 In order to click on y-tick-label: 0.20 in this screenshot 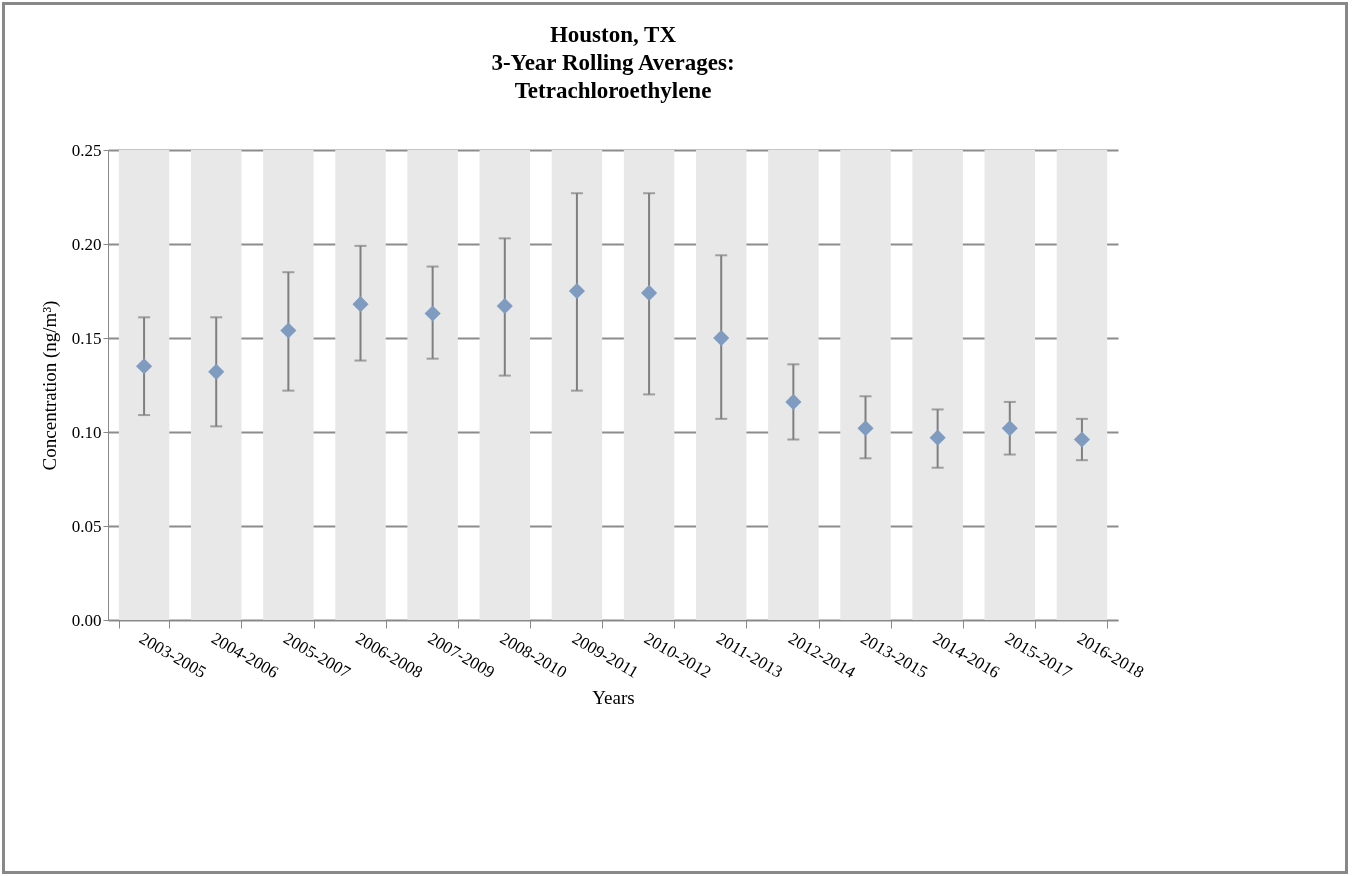, I will do `click(86, 244)`.